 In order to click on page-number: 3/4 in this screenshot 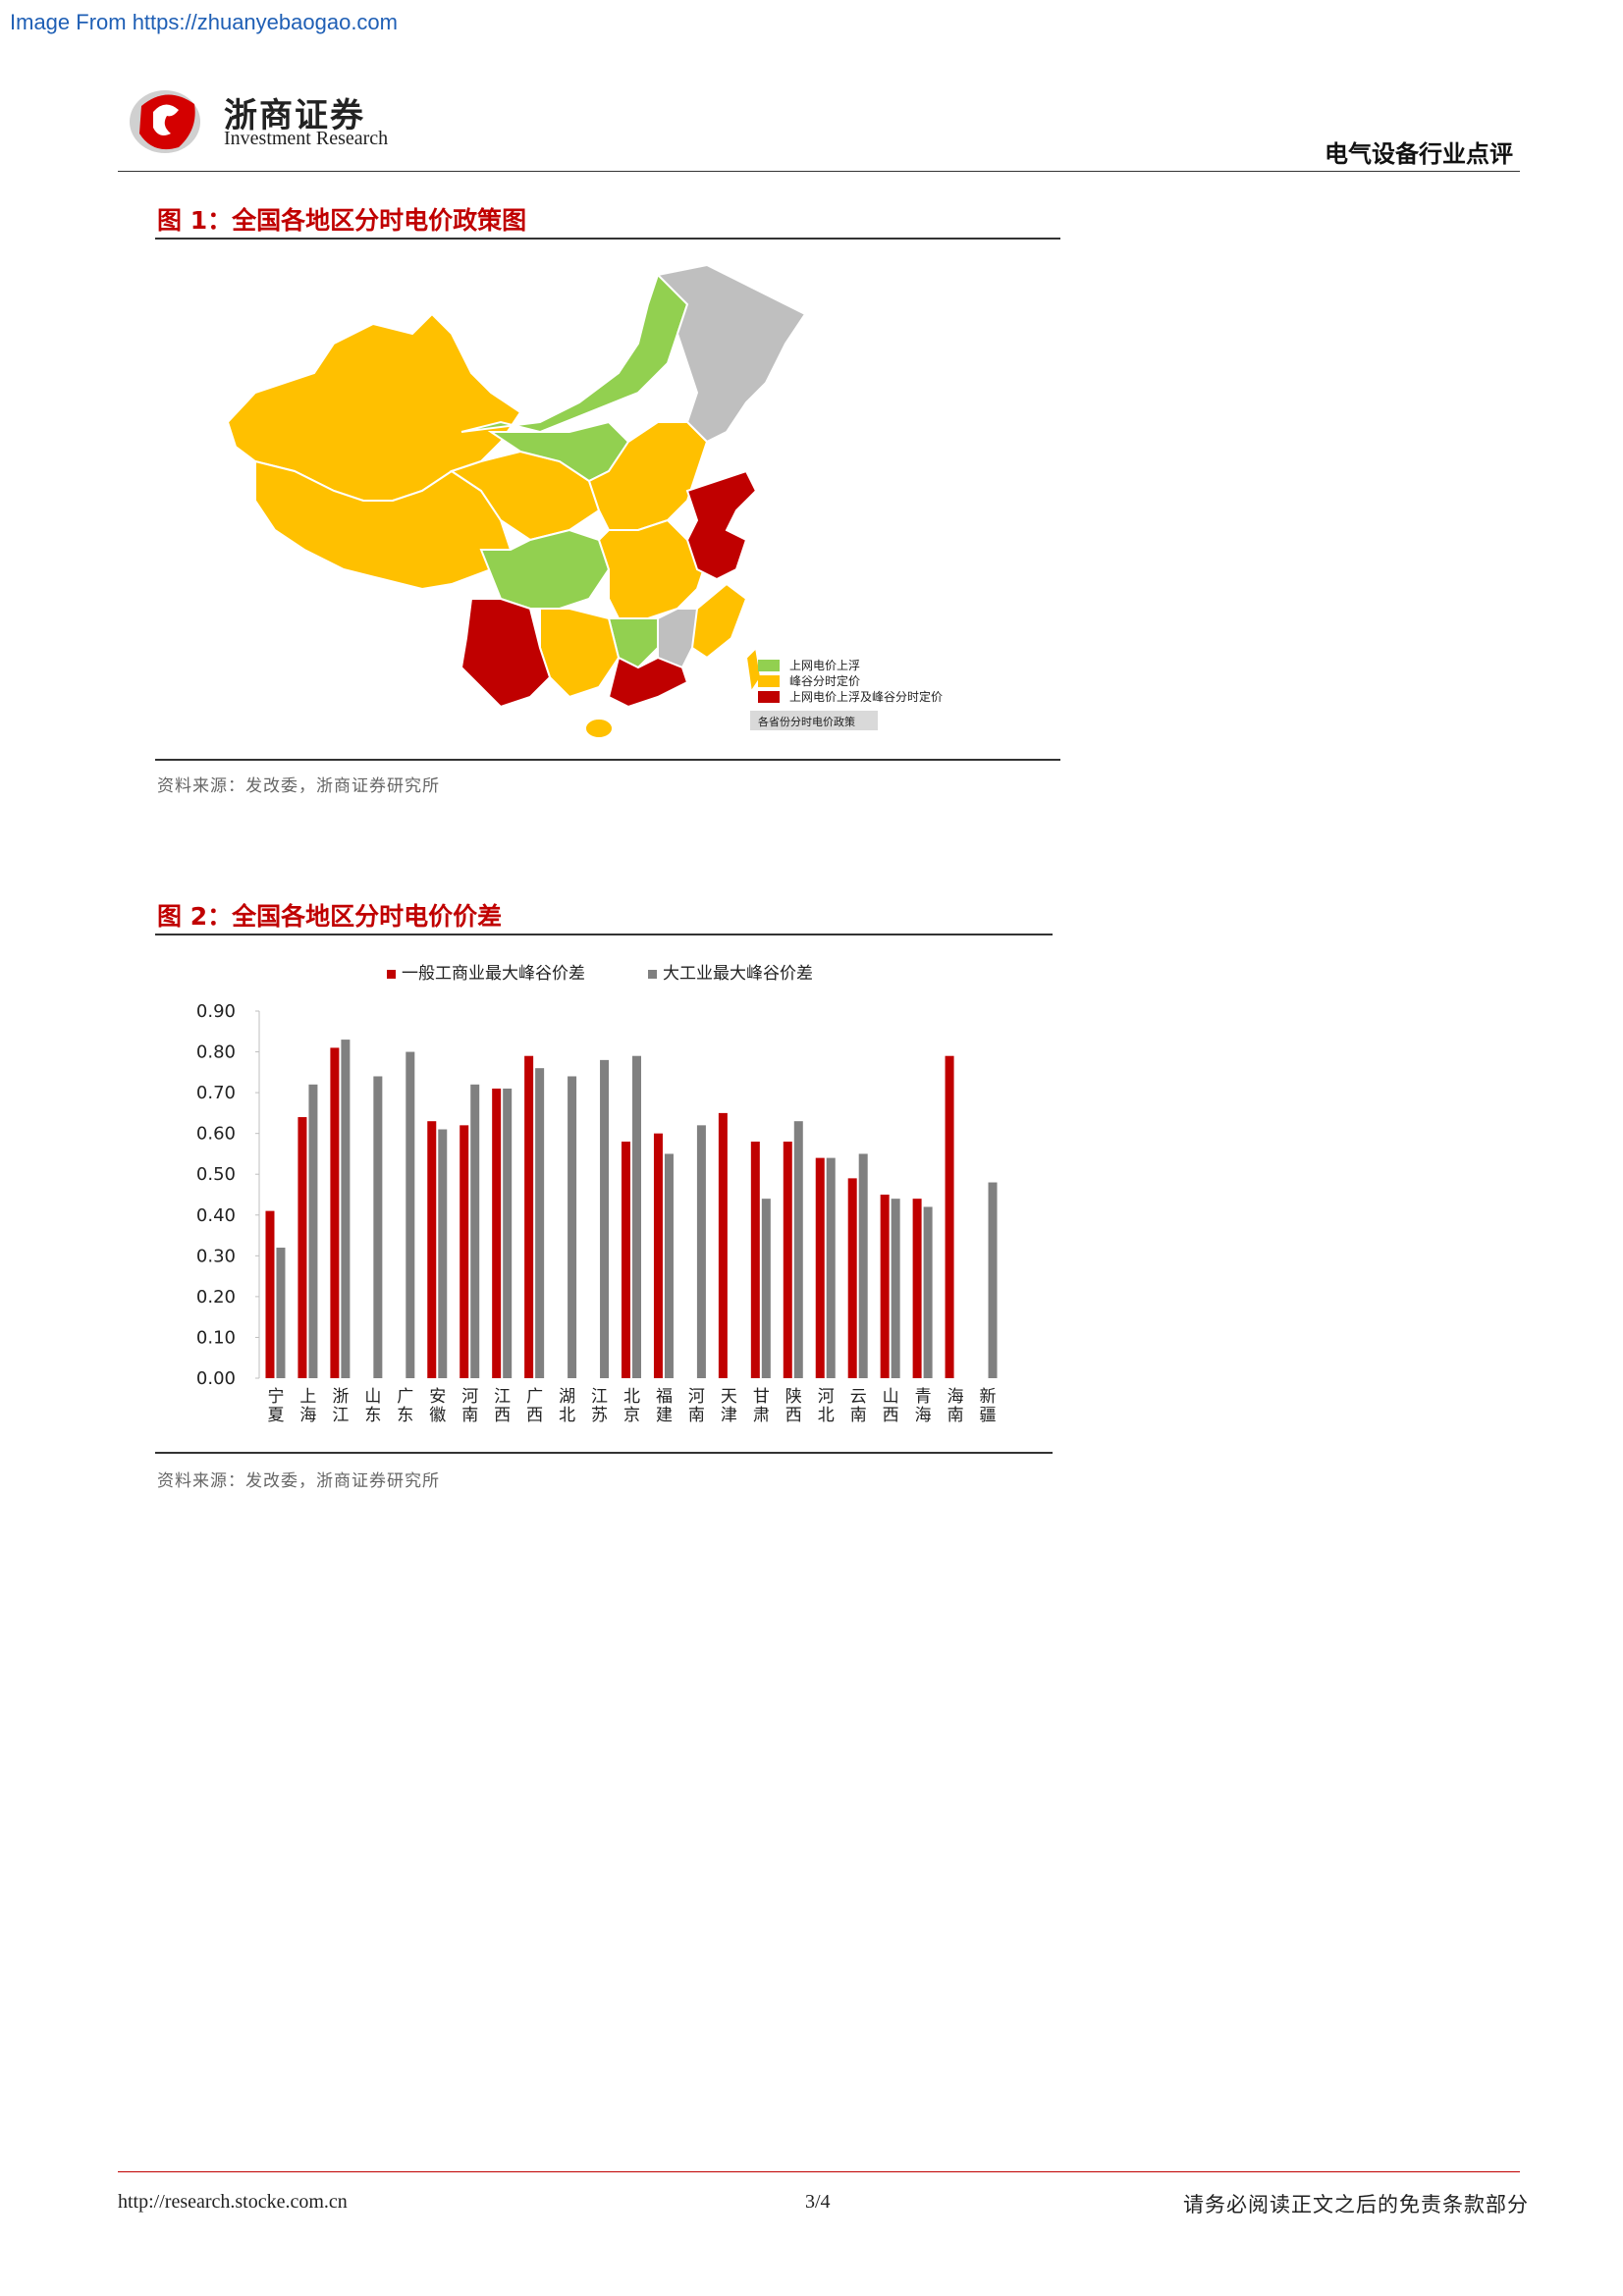, I will do `click(818, 2202)`.